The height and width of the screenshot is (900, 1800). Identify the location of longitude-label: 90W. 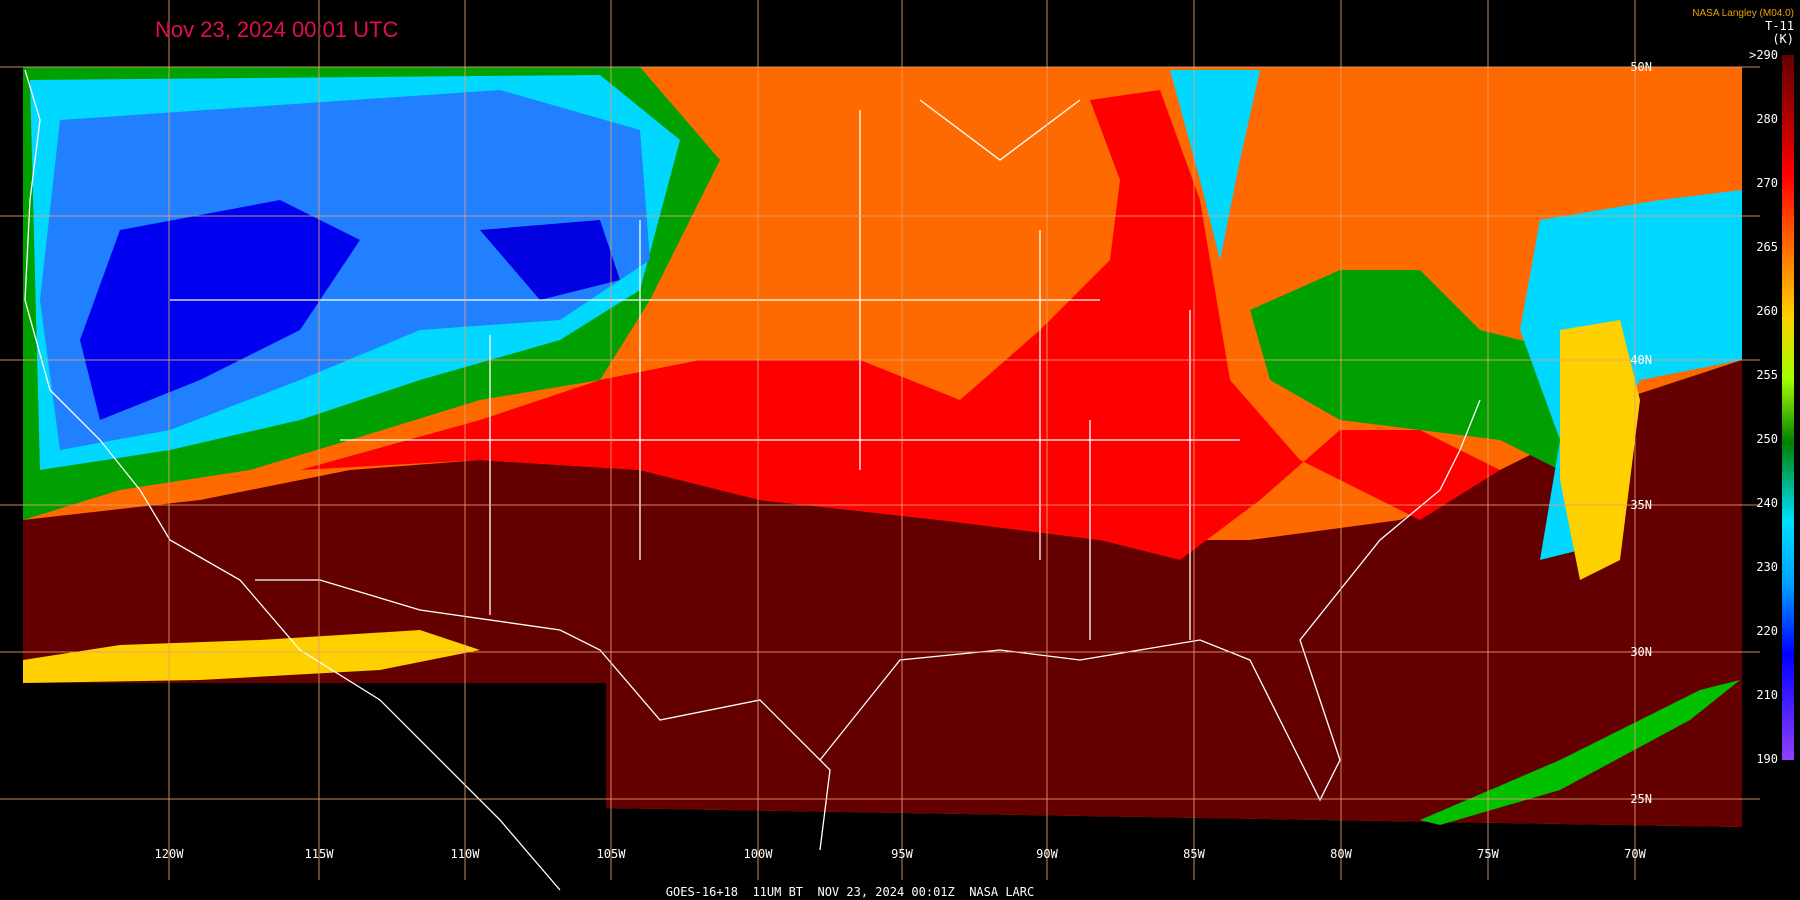
(1047, 854).